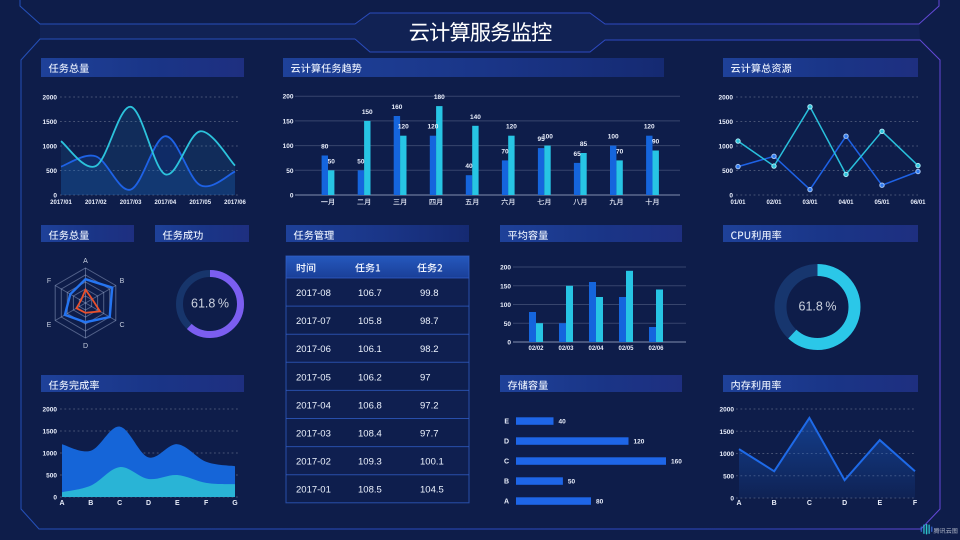 The image size is (960, 540). What do you see at coordinates (131, 203) in the screenshot?
I see `svg-text: 2017/03` at bounding box center [131, 203].